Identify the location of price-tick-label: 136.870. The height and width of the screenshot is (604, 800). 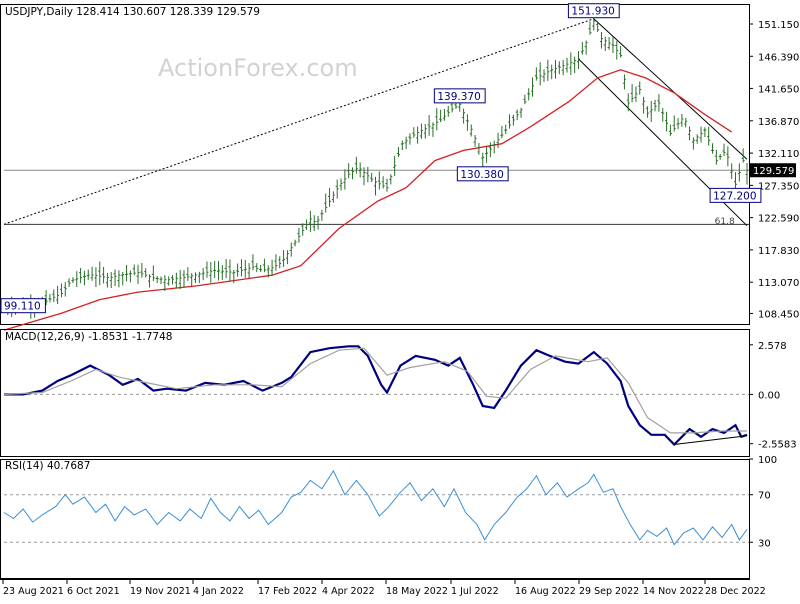
(778, 122).